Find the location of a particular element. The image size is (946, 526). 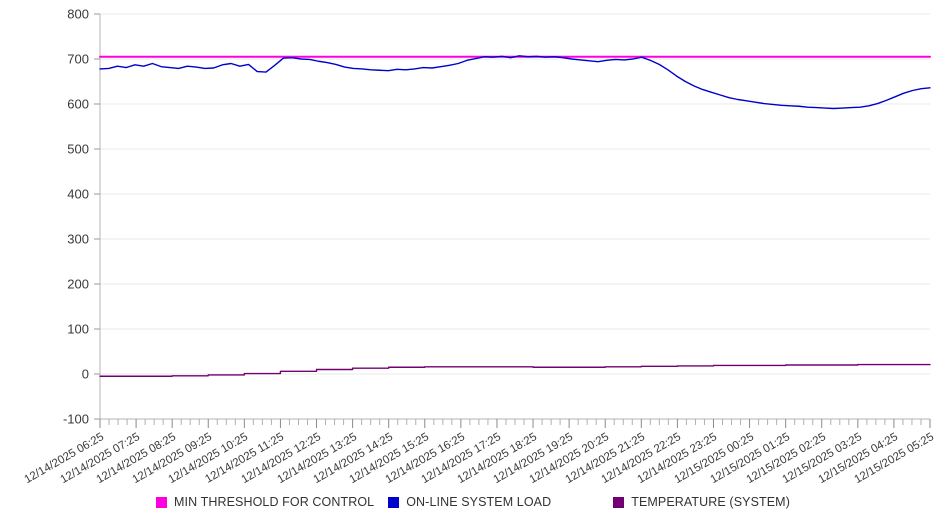

legend-item-temperature-system: TEMPERATURE (SYSTEM) is located at coordinates (701, 502).